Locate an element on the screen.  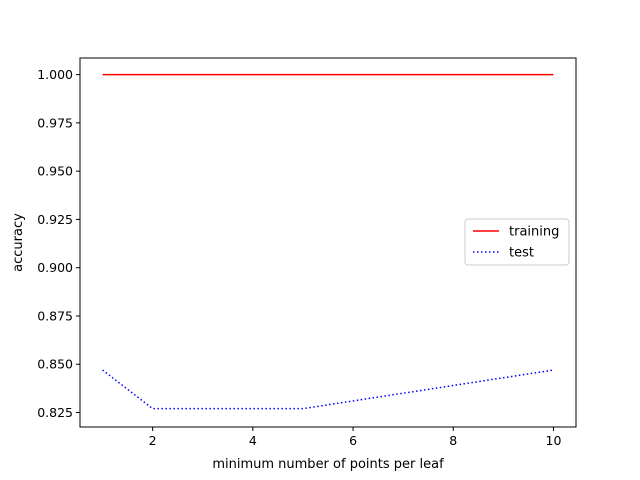
y-tick-label: 1.000 is located at coordinates (55, 74).